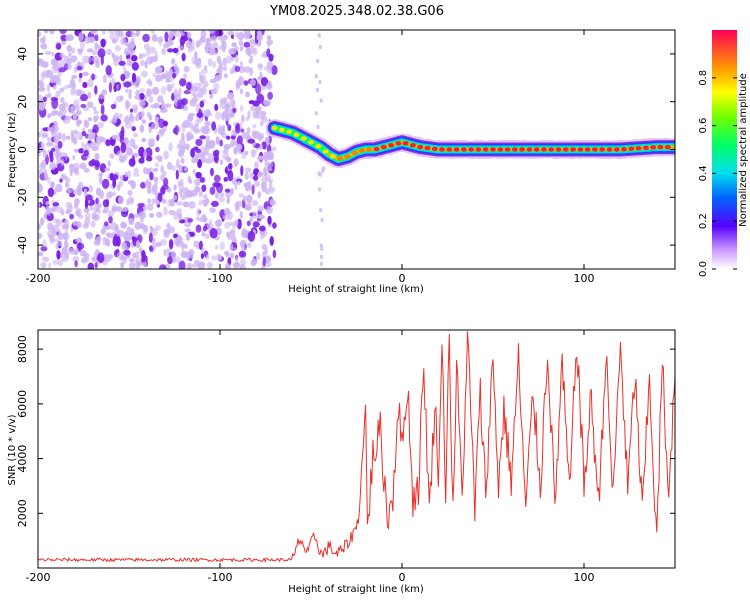 Image resolution: width=750 pixels, height=600 pixels. I want to click on snr-y-axis-label: SNR (10 * v/v), so click(12, 449).